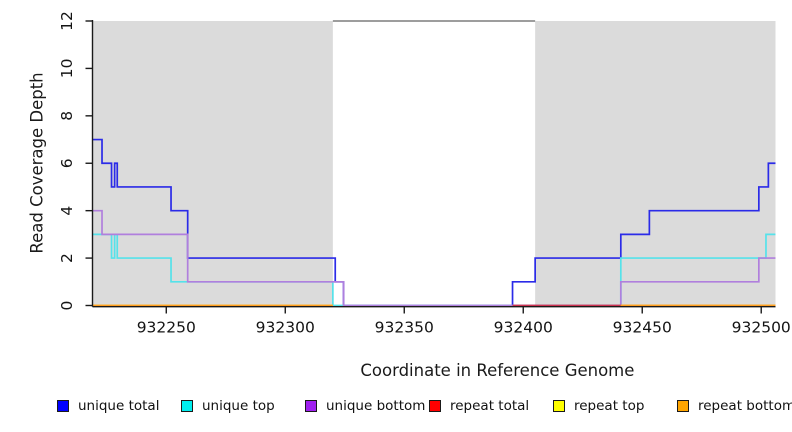 The height and width of the screenshot is (432, 792). I want to click on legend-label: unique bottom, so click(376, 406).